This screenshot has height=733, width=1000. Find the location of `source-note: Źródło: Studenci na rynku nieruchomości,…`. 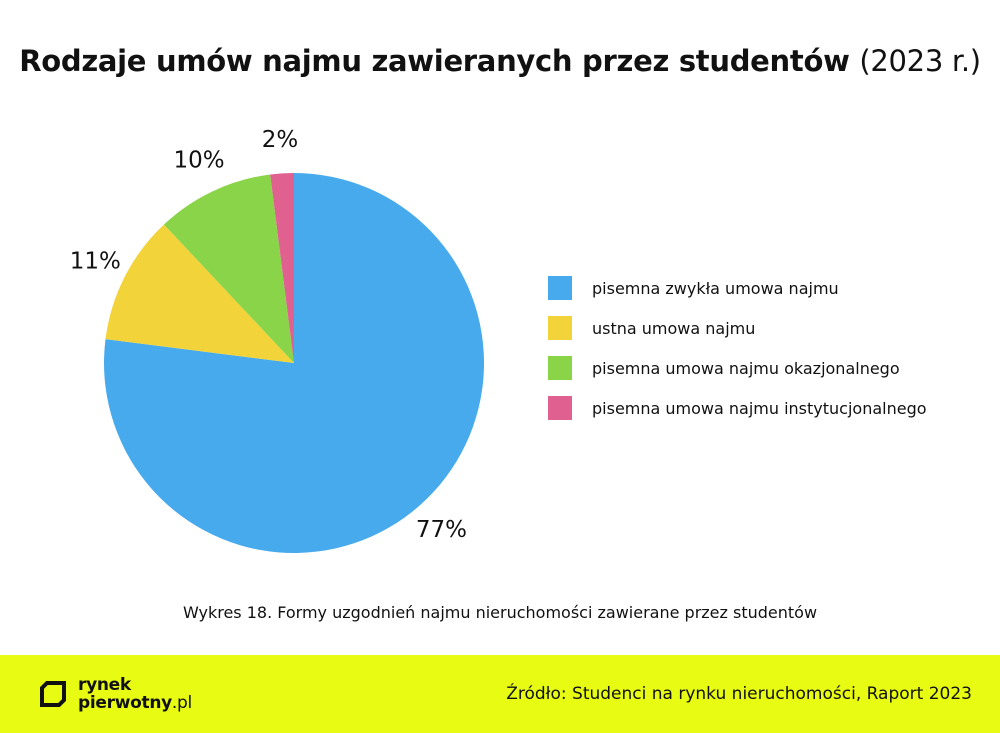

source-note: Źródło: Studenci na rynku nieruchomości,… is located at coordinates (739, 694).